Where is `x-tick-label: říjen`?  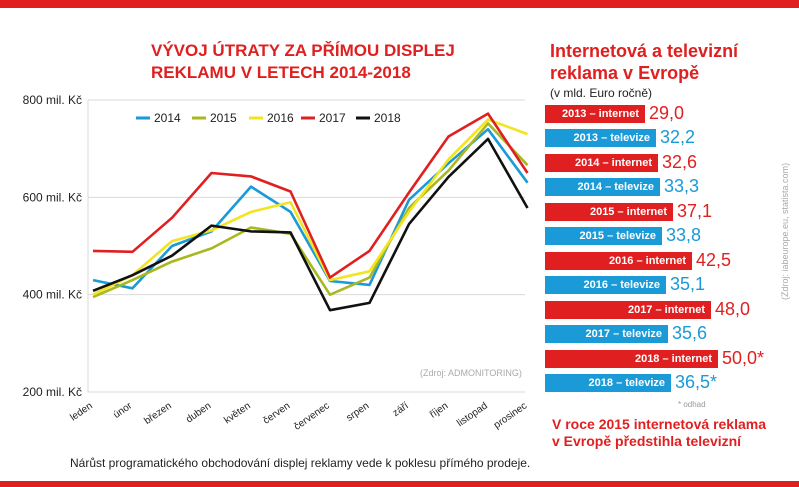 x-tick-label: říjen is located at coordinates (439, 410).